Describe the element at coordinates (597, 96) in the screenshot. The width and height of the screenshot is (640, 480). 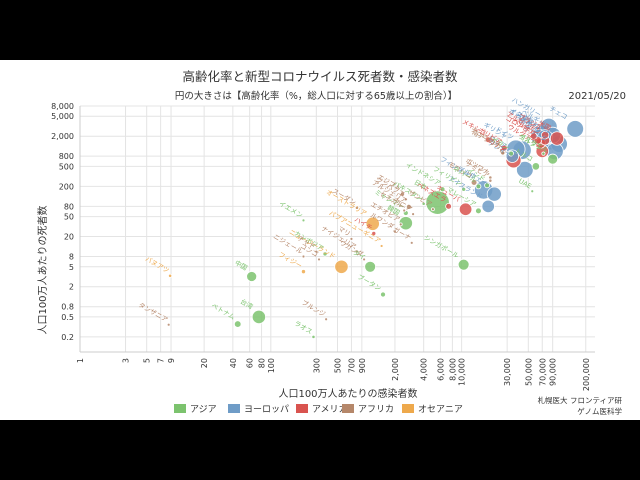
I see `chart-date: 2021/05/20` at that location.